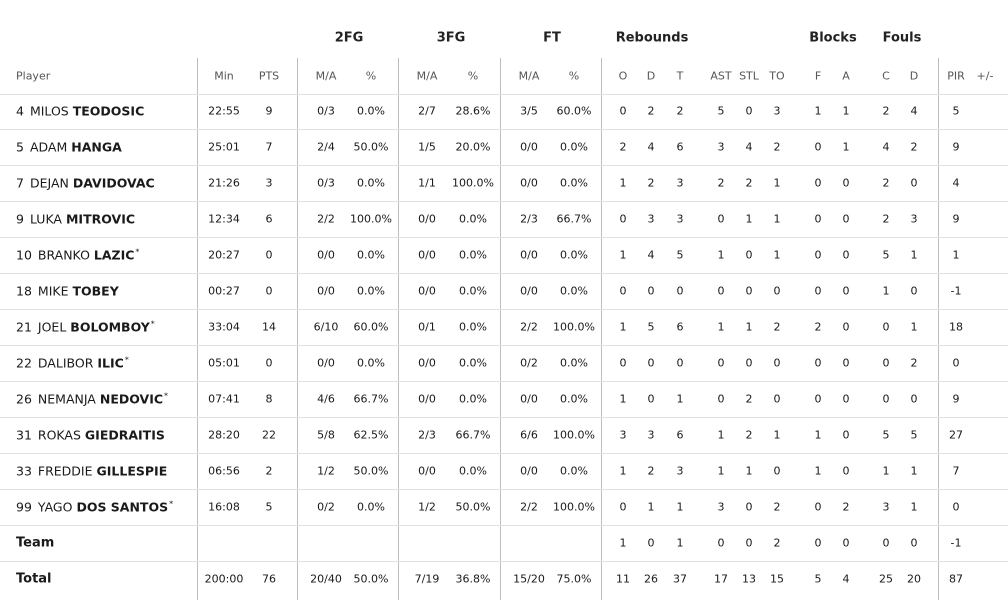 The height and width of the screenshot is (608, 1008). What do you see at coordinates (72, 362) in the screenshot?
I see `player-name: 22 DALIBOR ILIC*` at bounding box center [72, 362].